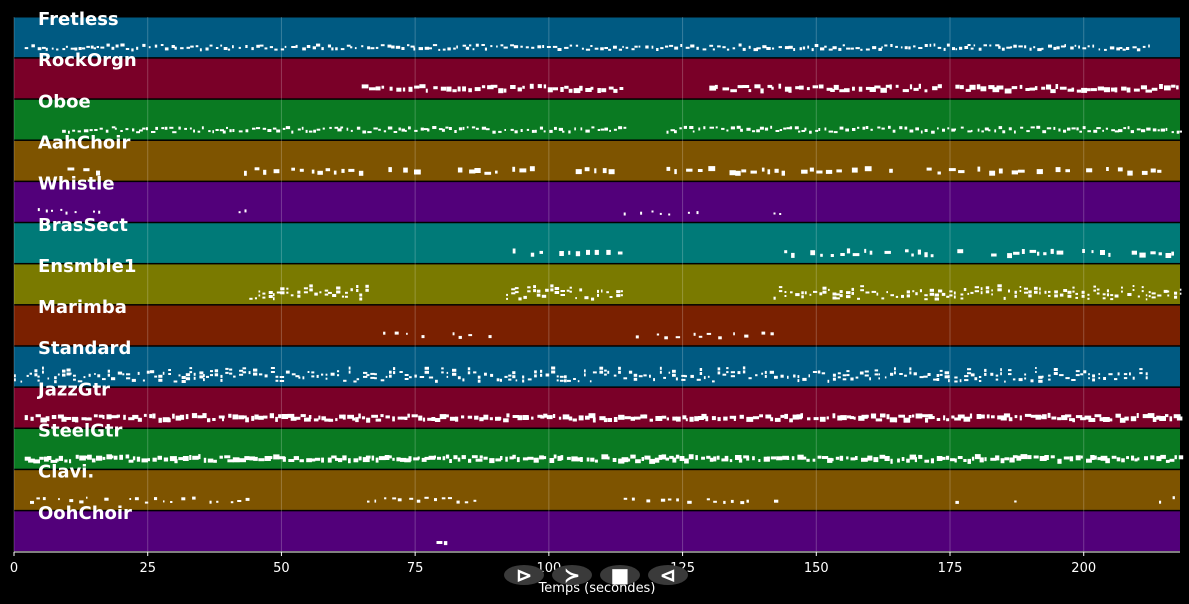 The width and height of the screenshot is (1189, 604). I want to click on play-button: ≻, so click(572, 575).